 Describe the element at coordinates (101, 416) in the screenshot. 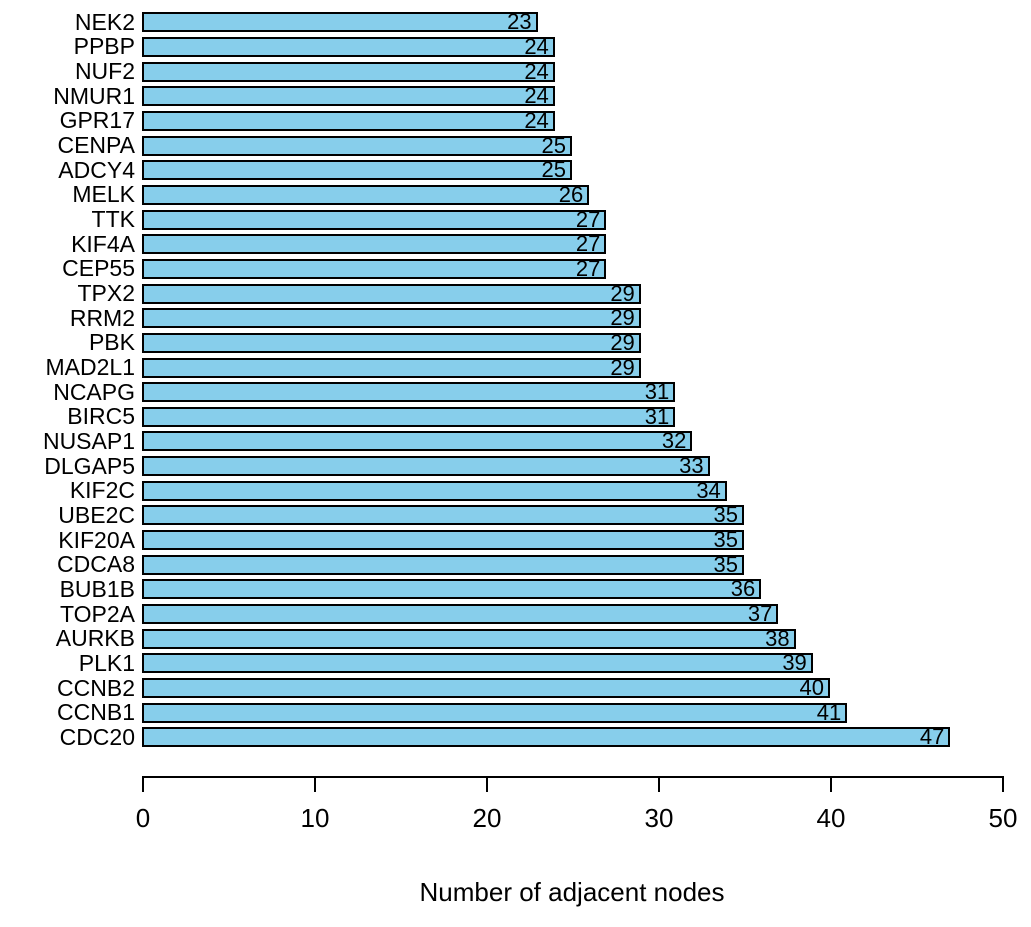

I see `category-label: BIRC5` at that location.